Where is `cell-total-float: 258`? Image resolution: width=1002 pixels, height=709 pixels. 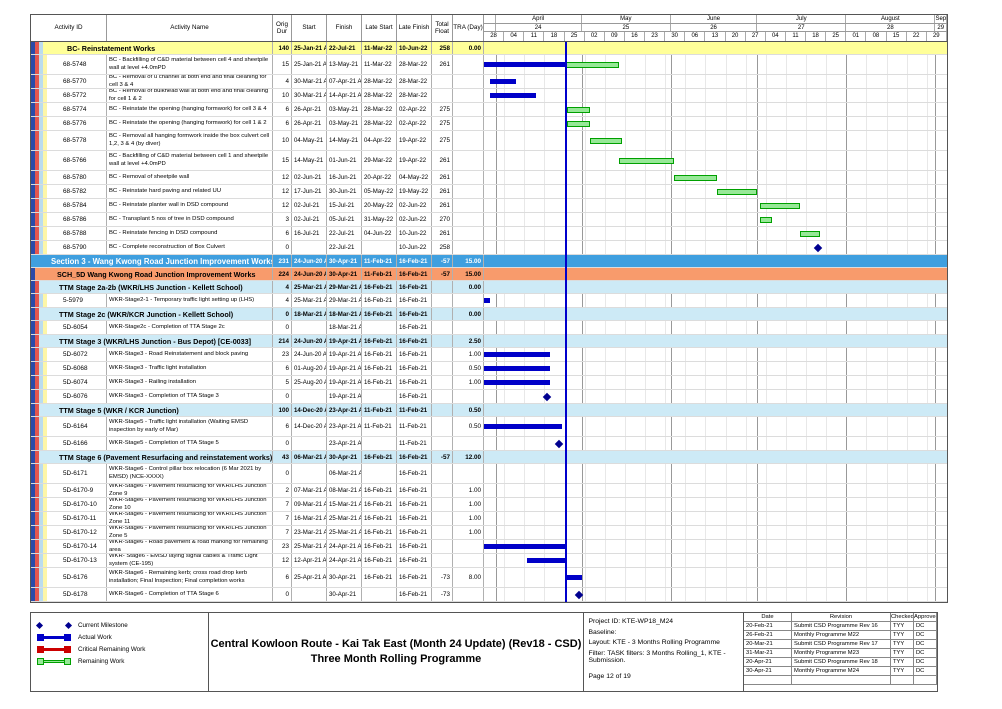 cell-total-float: 258 is located at coordinates (442, 48).